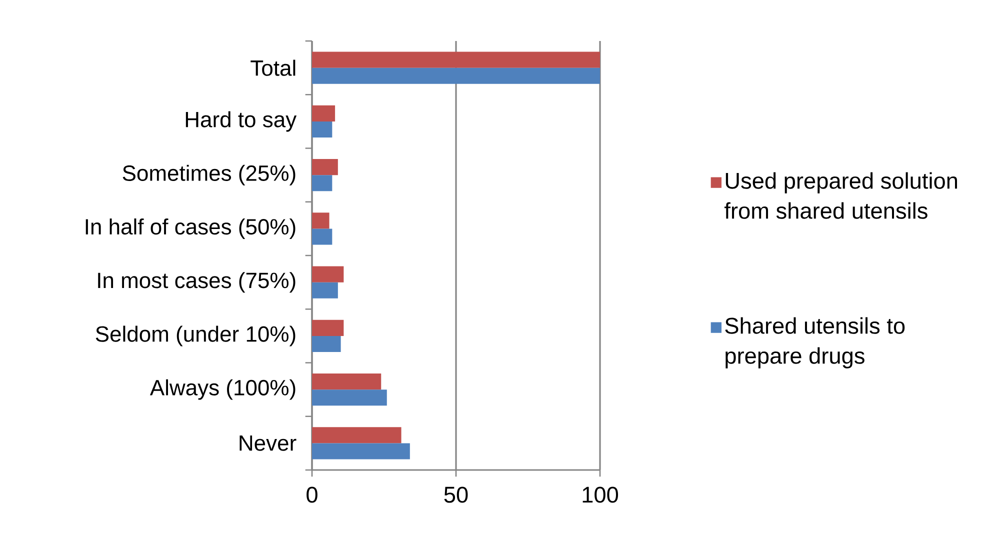 This screenshot has height=533, width=998. Describe the element at coordinates (273, 68) in the screenshot. I see `y-tick-label: Total` at that location.